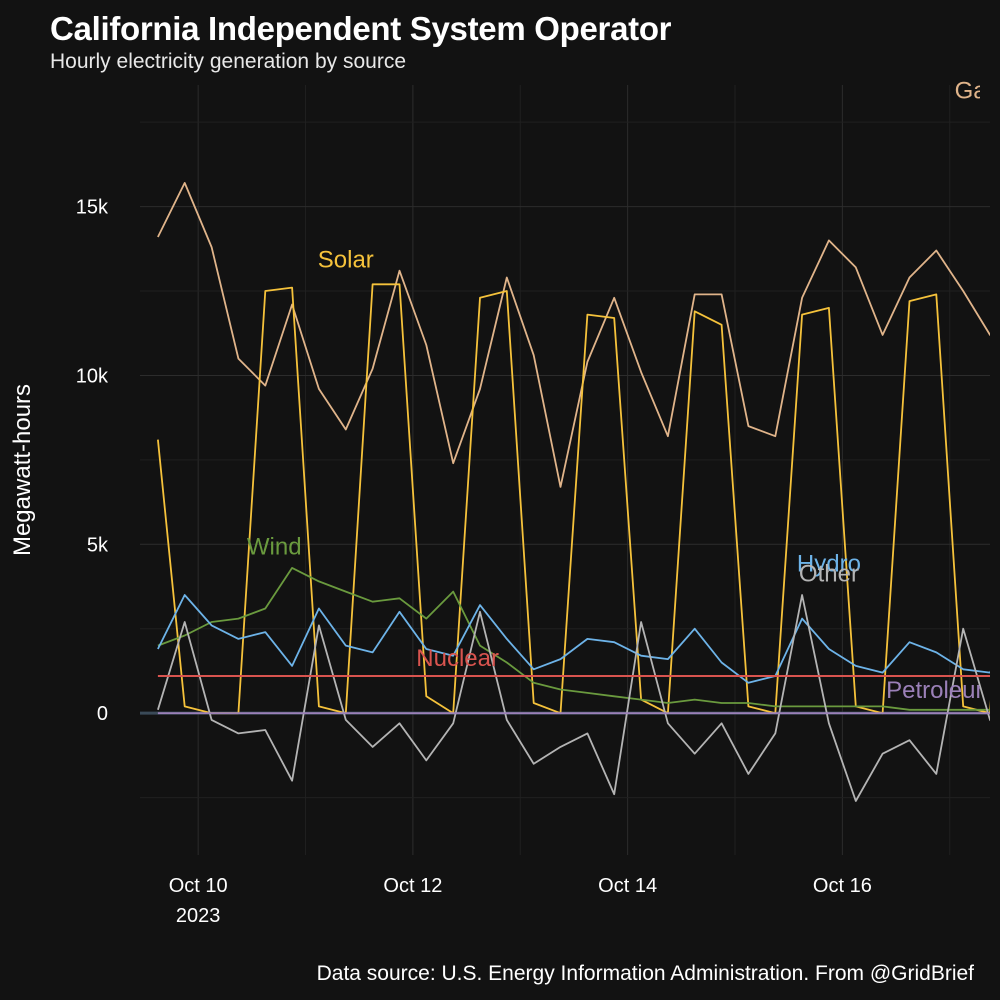  Describe the element at coordinates (228, 61) in the screenshot. I see `chart-subtitle: Hourly electricity generation by source` at that location.